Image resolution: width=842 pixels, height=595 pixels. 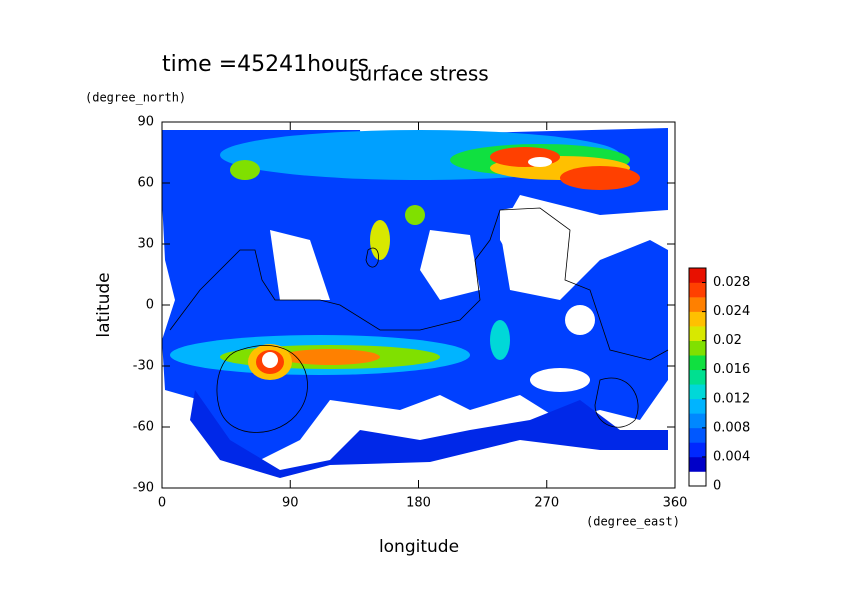 I want to click on colorbar-tick-label: 0, so click(x=717, y=486).